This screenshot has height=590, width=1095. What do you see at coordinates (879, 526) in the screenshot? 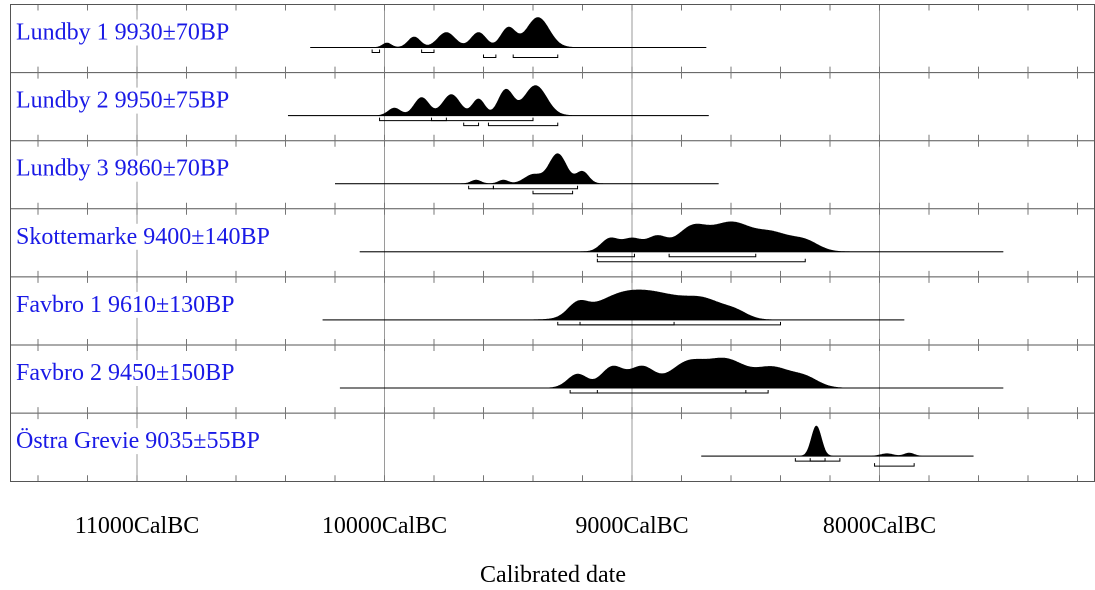
I see `x-tick-label-8000: 8000CalBC` at bounding box center [879, 526].